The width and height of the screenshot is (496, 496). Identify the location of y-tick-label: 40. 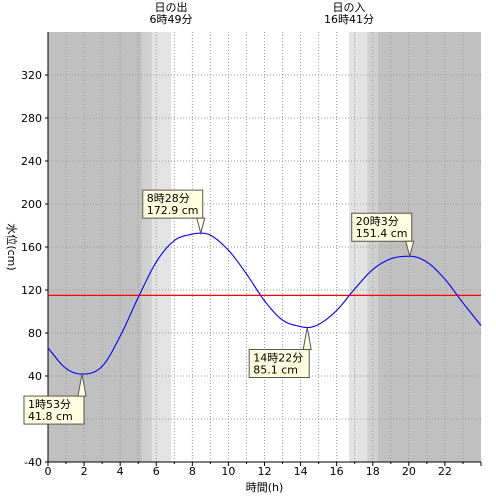
(35, 376).